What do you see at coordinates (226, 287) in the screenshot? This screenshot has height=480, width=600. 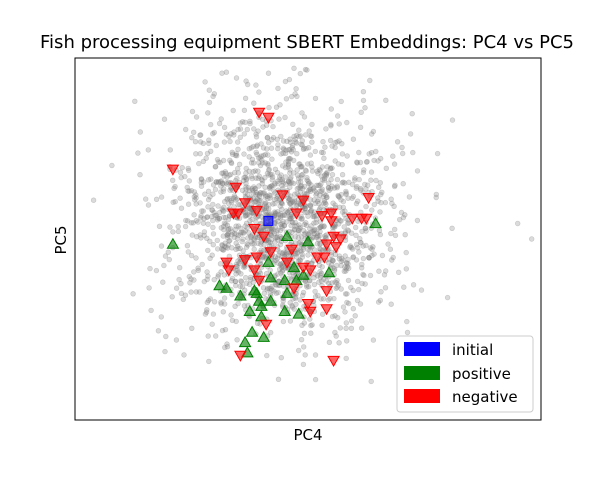 I see `positive-point` at bounding box center [226, 287].